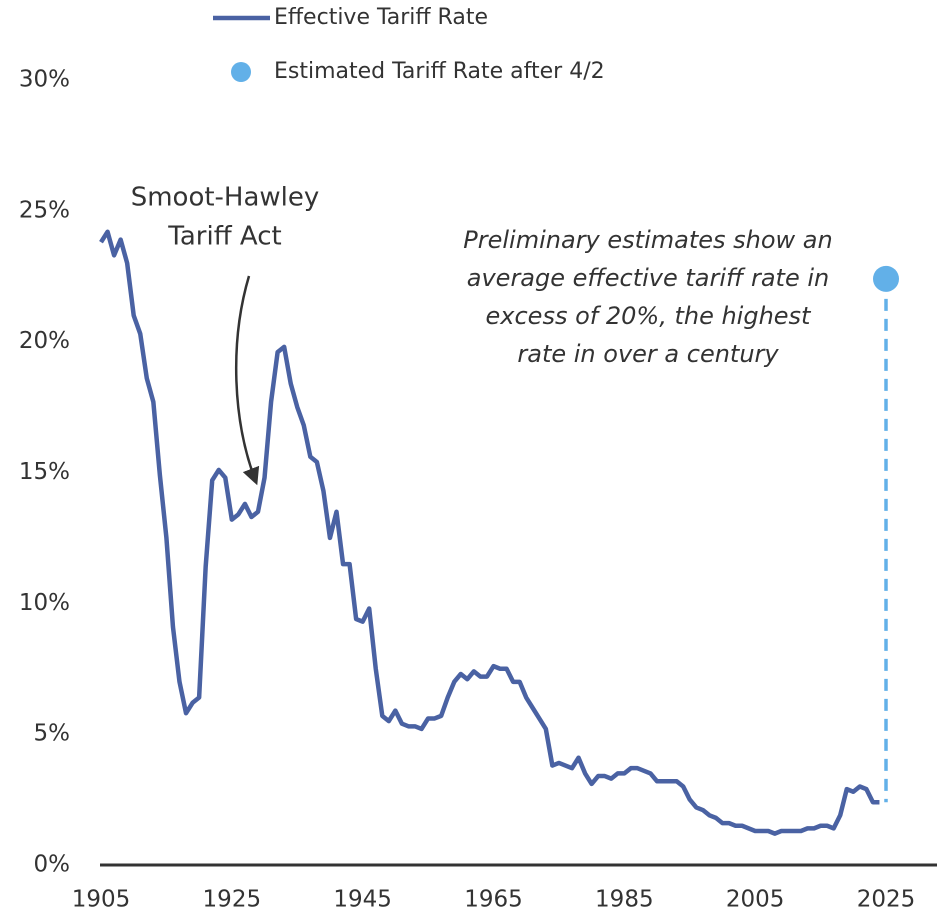 This screenshot has width=937, height=915. What do you see at coordinates (439, 71) in the screenshot?
I see `legend-label: Estimated Tariff Rate after 4/2` at bounding box center [439, 71].